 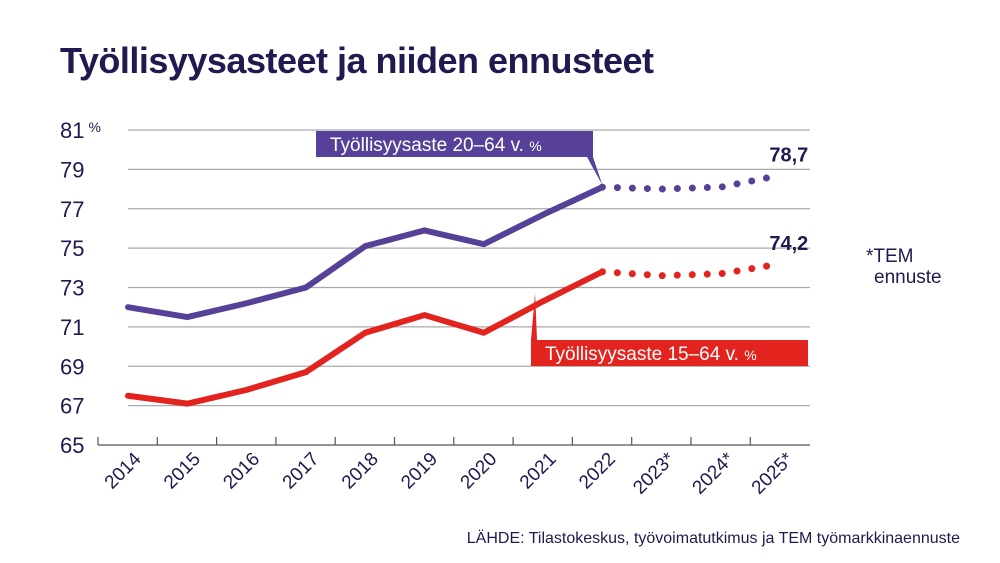 I want to click on note-line-2: ennuste, so click(x=908, y=277).